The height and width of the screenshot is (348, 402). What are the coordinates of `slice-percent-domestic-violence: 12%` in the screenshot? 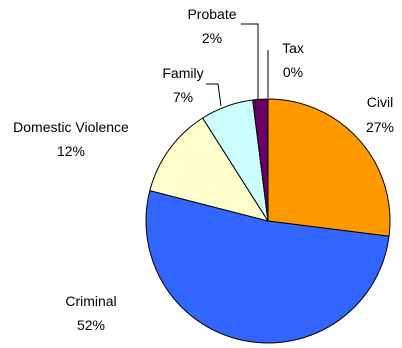 It's located at (71, 151).